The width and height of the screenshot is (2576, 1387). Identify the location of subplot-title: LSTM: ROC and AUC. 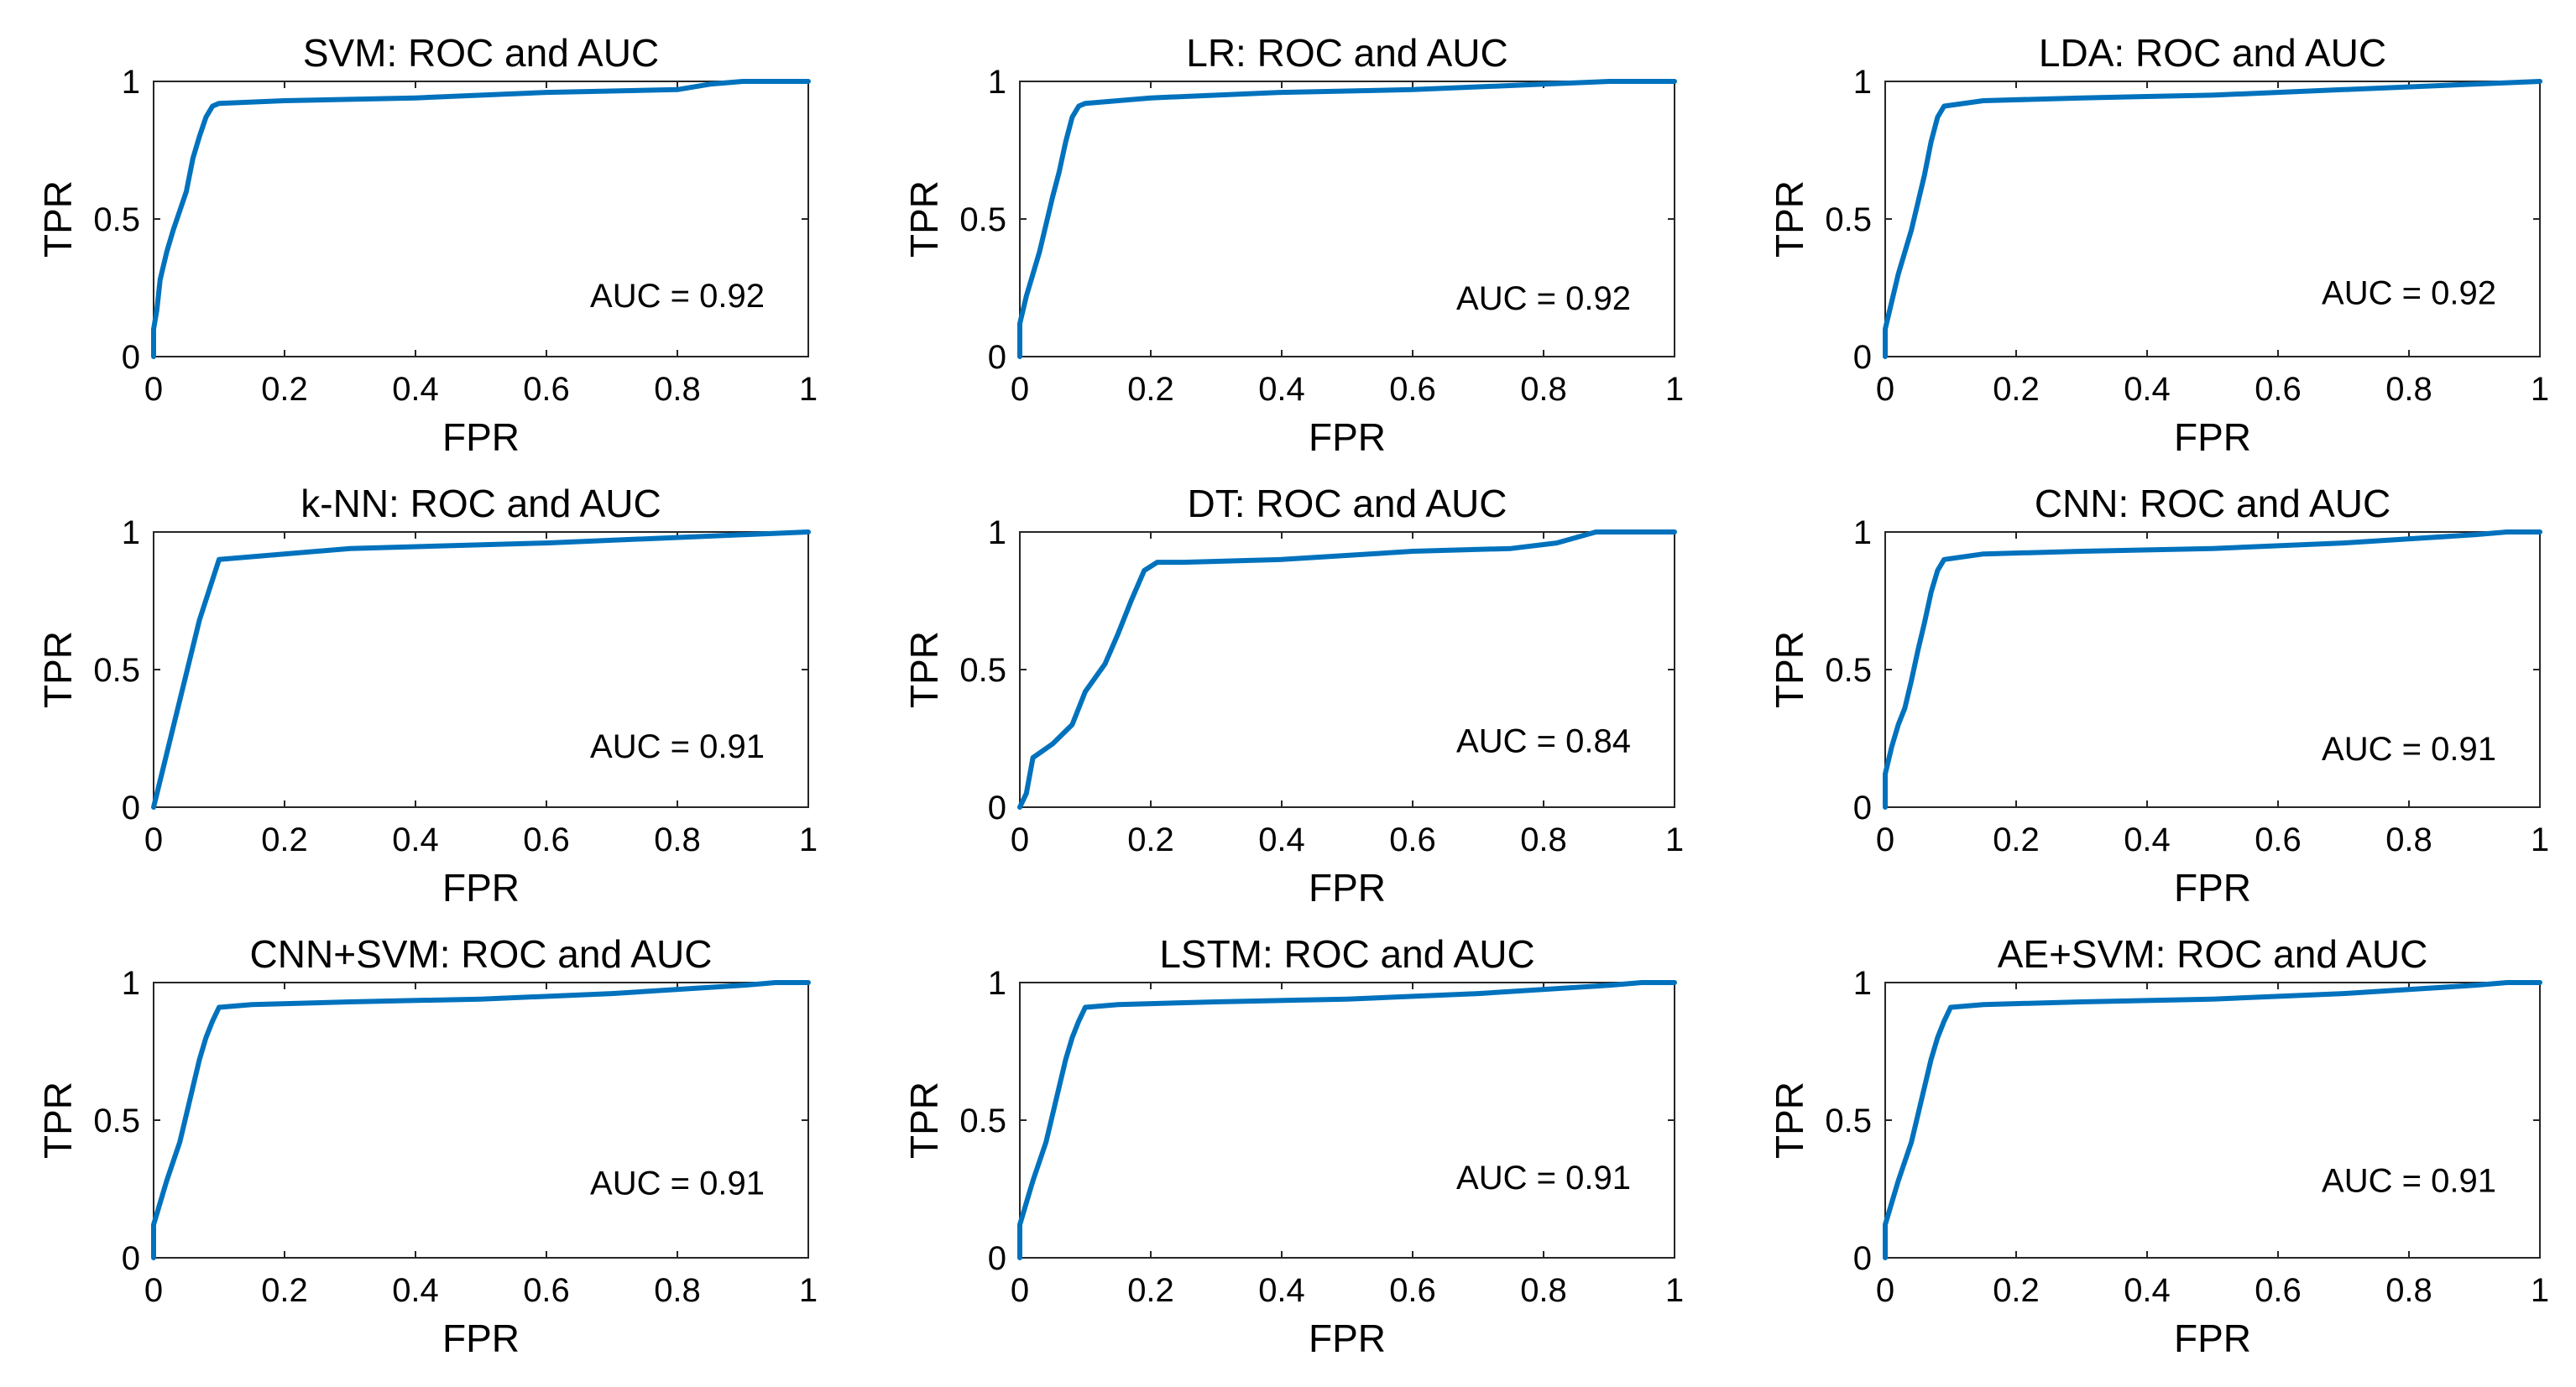
(1346, 954).